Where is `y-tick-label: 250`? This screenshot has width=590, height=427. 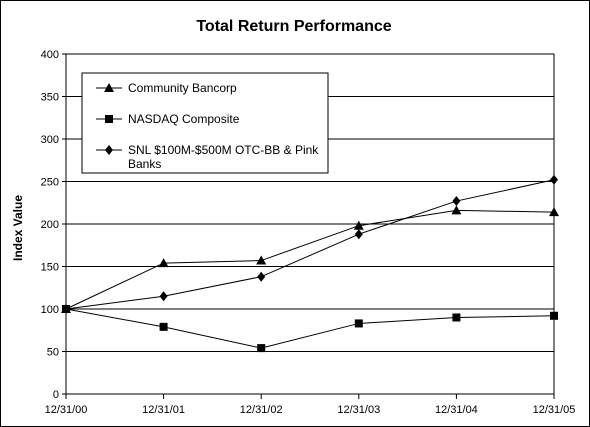 y-tick-label: 250 is located at coordinates (50, 183).